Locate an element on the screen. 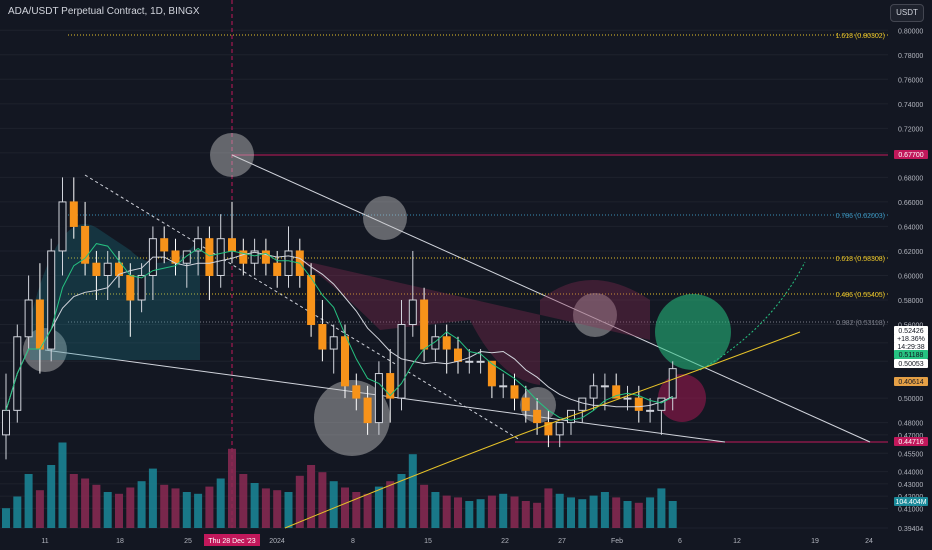 This screenshot has height=550, width=932. price-tick-label: 0.44000 is located at coordinates (910, 473).